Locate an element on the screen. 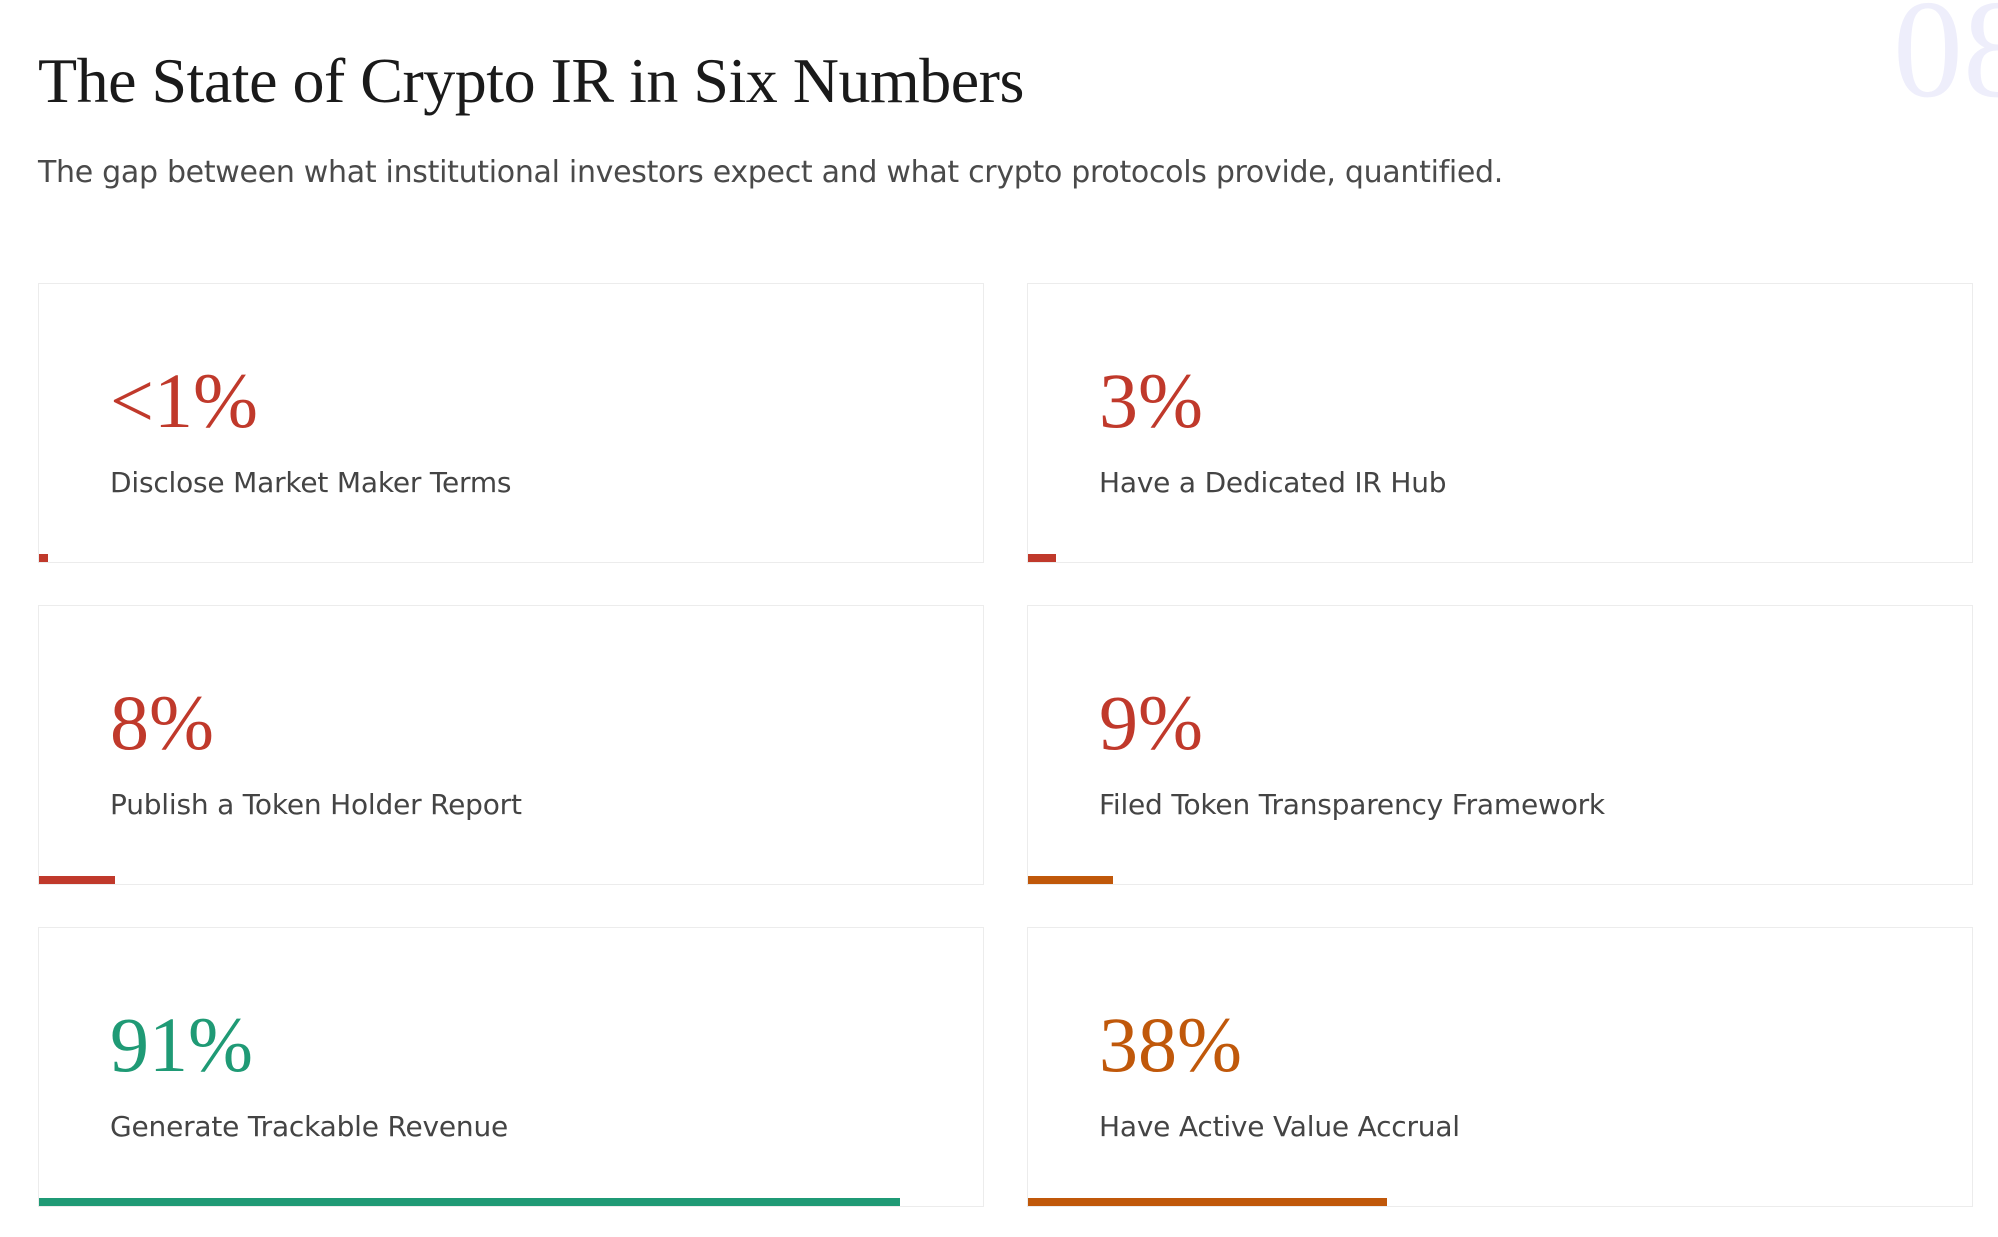 The height and width of the screenshot is (1237, 1998). stat-card: 3% Have a Dedicated IR Hub is located at coordinates (1500, 423).